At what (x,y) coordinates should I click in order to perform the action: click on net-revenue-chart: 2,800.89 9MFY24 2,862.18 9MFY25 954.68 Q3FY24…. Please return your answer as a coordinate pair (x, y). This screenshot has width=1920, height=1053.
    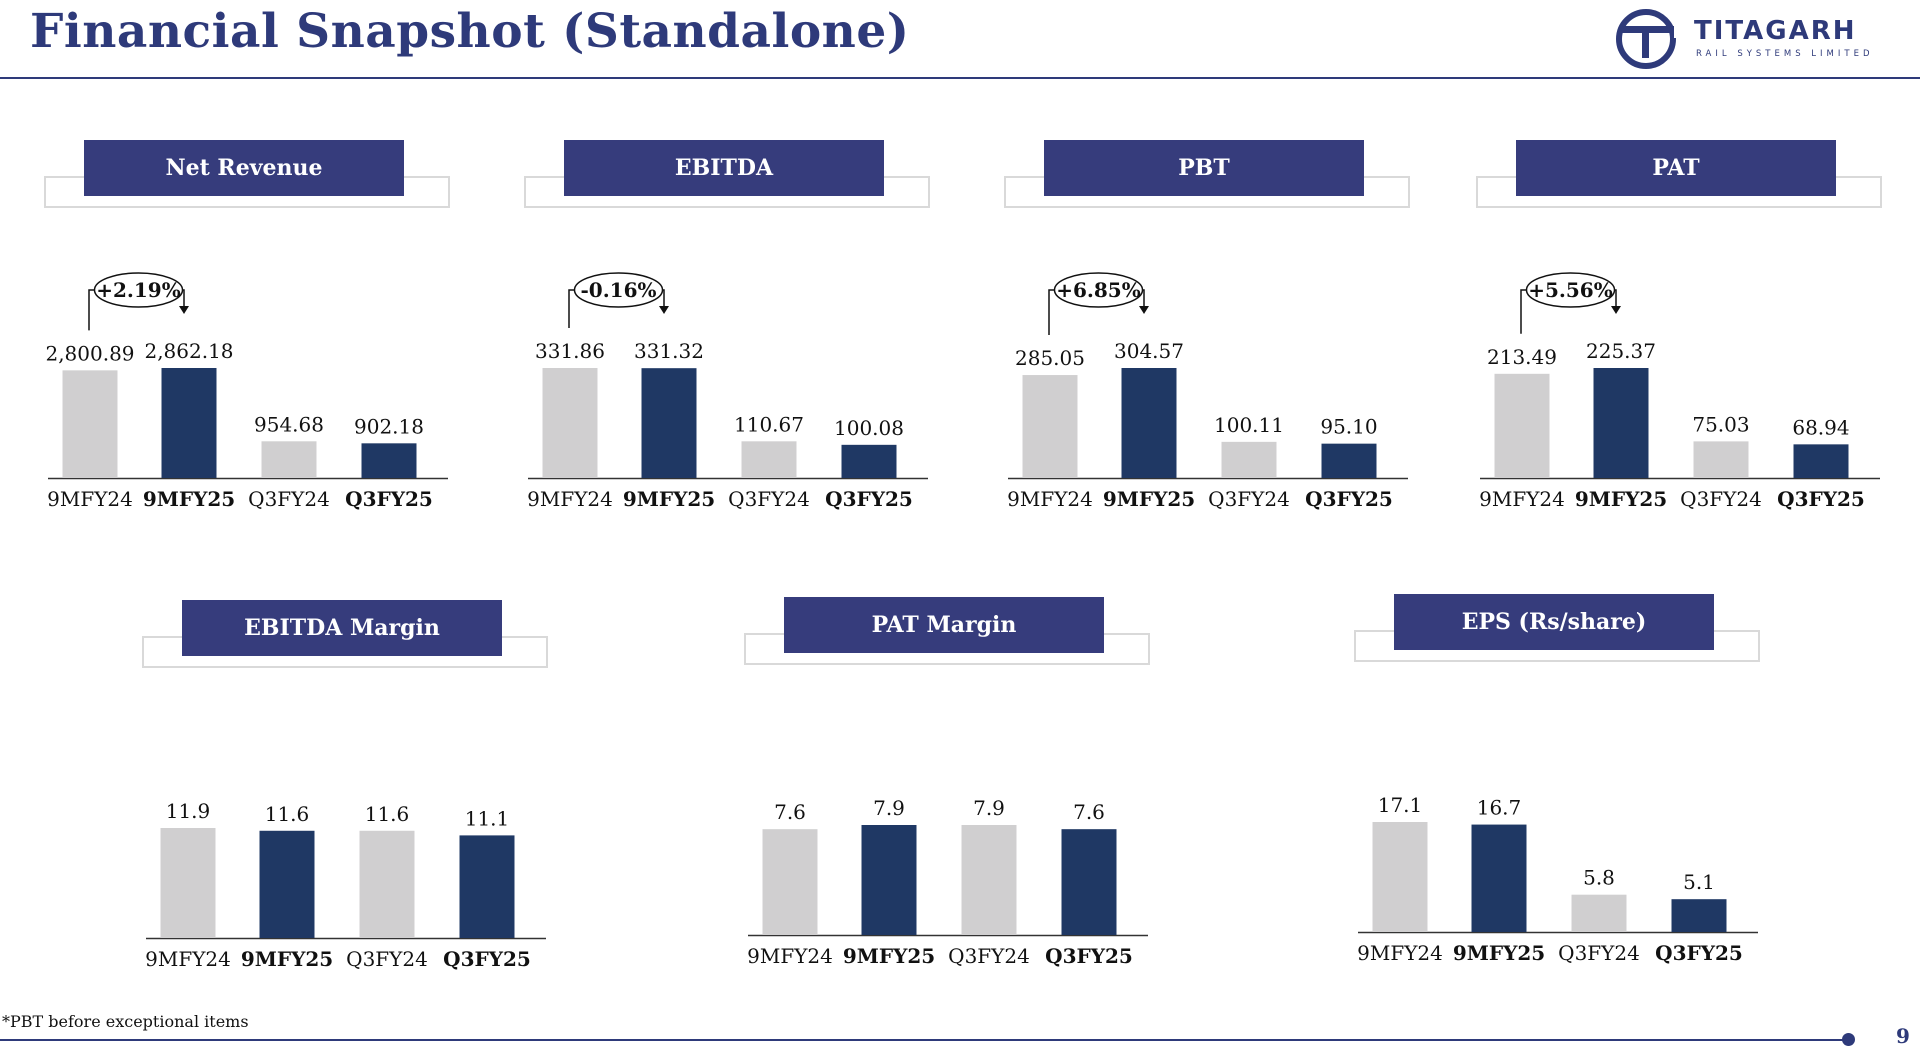
    Looking at the image, I should click on (246, 391).